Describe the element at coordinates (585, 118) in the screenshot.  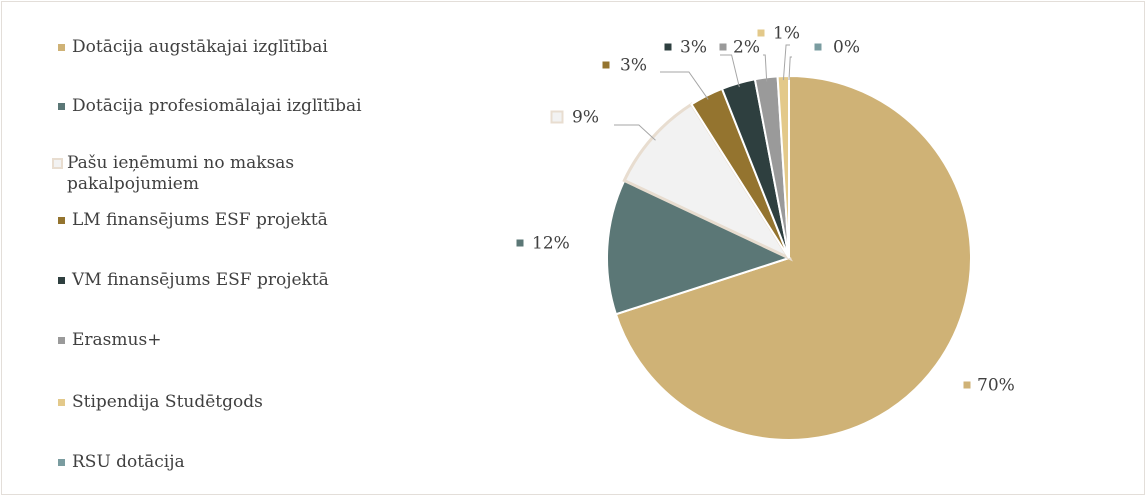
I see `data-label: 9%` at that location.